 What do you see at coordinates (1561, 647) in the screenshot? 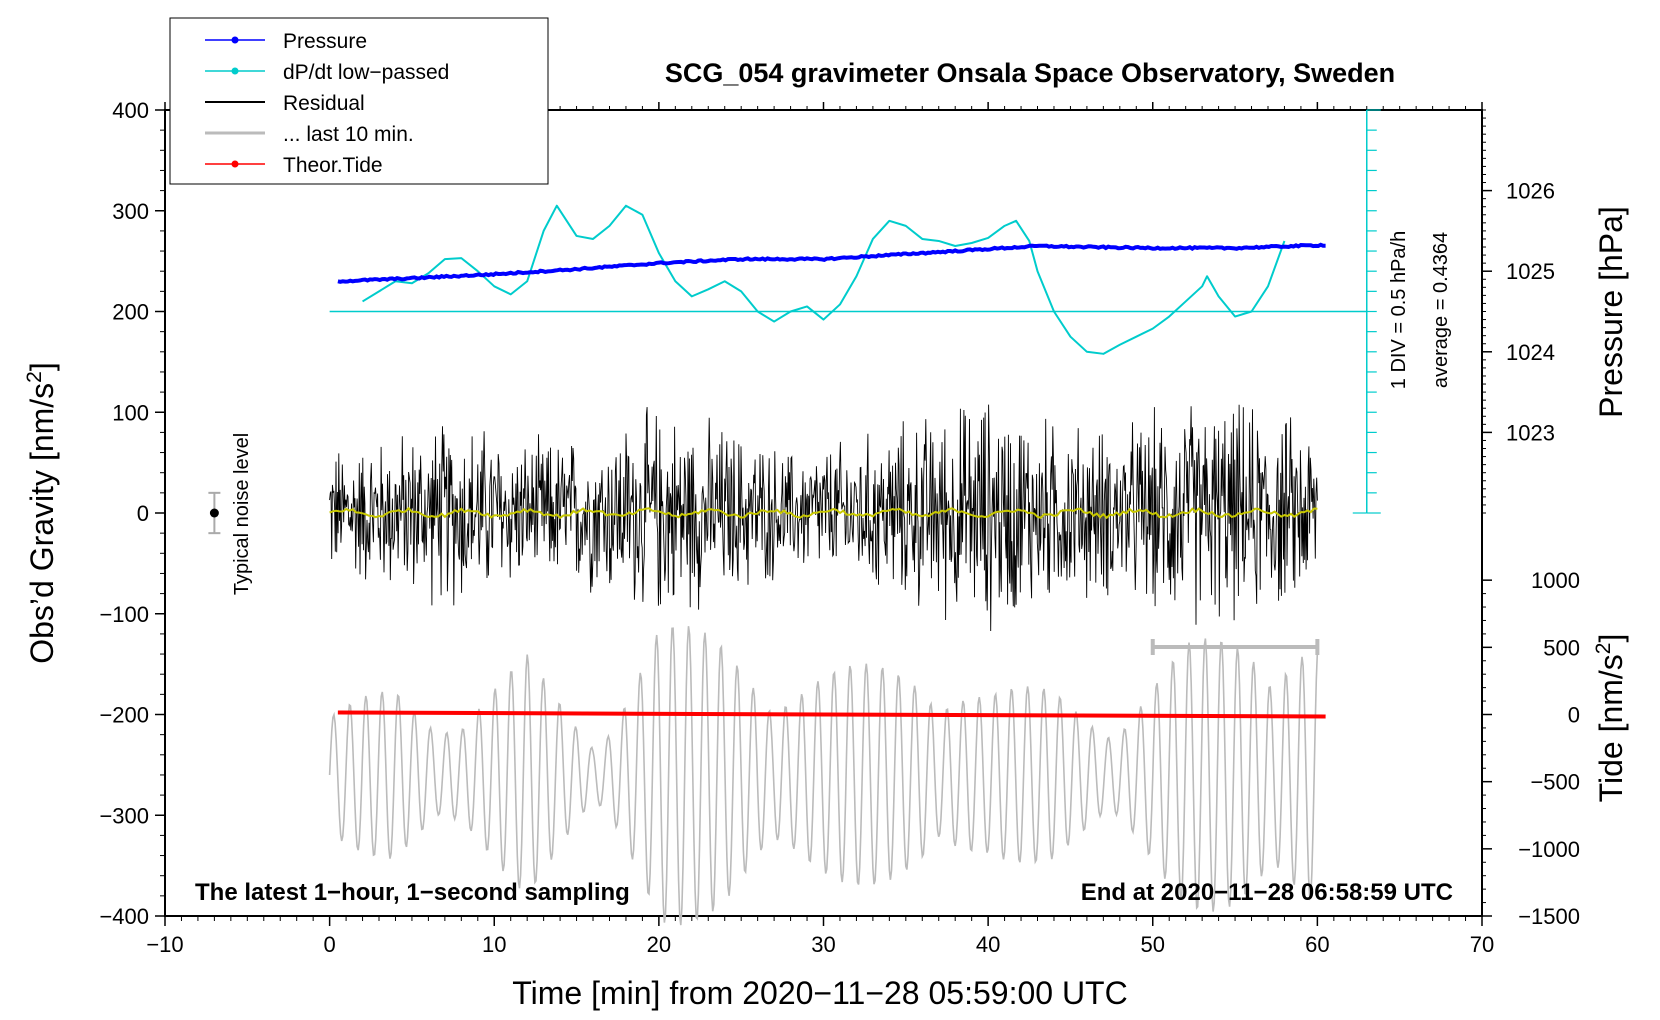
I see `tide-tick-label: 500` at bounding box center [1561, 647].